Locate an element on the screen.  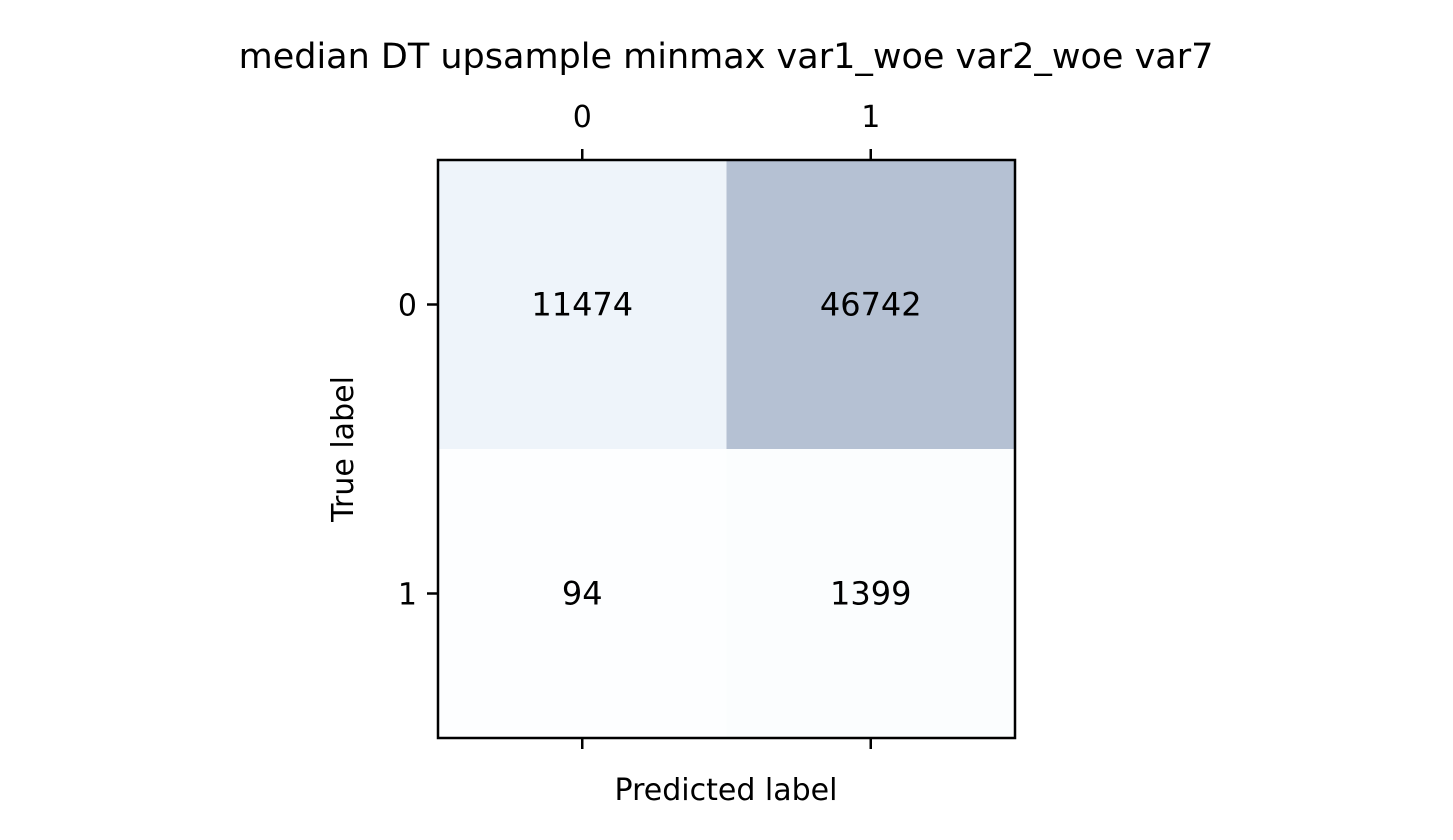
cell-value-label-0-1: 46742 is located at coordinates (871, 305).